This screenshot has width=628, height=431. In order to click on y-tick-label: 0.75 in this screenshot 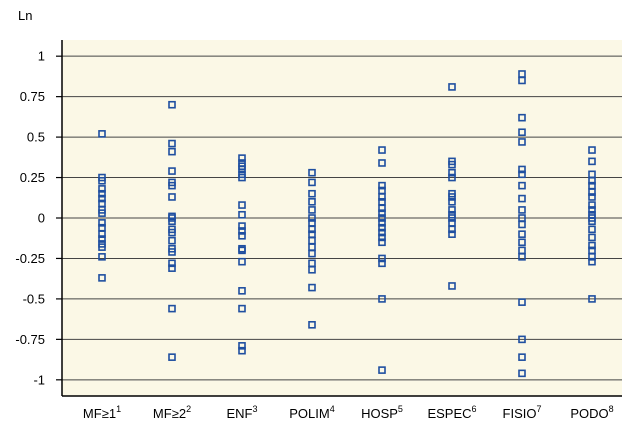, I will do `click(32, 96)`.